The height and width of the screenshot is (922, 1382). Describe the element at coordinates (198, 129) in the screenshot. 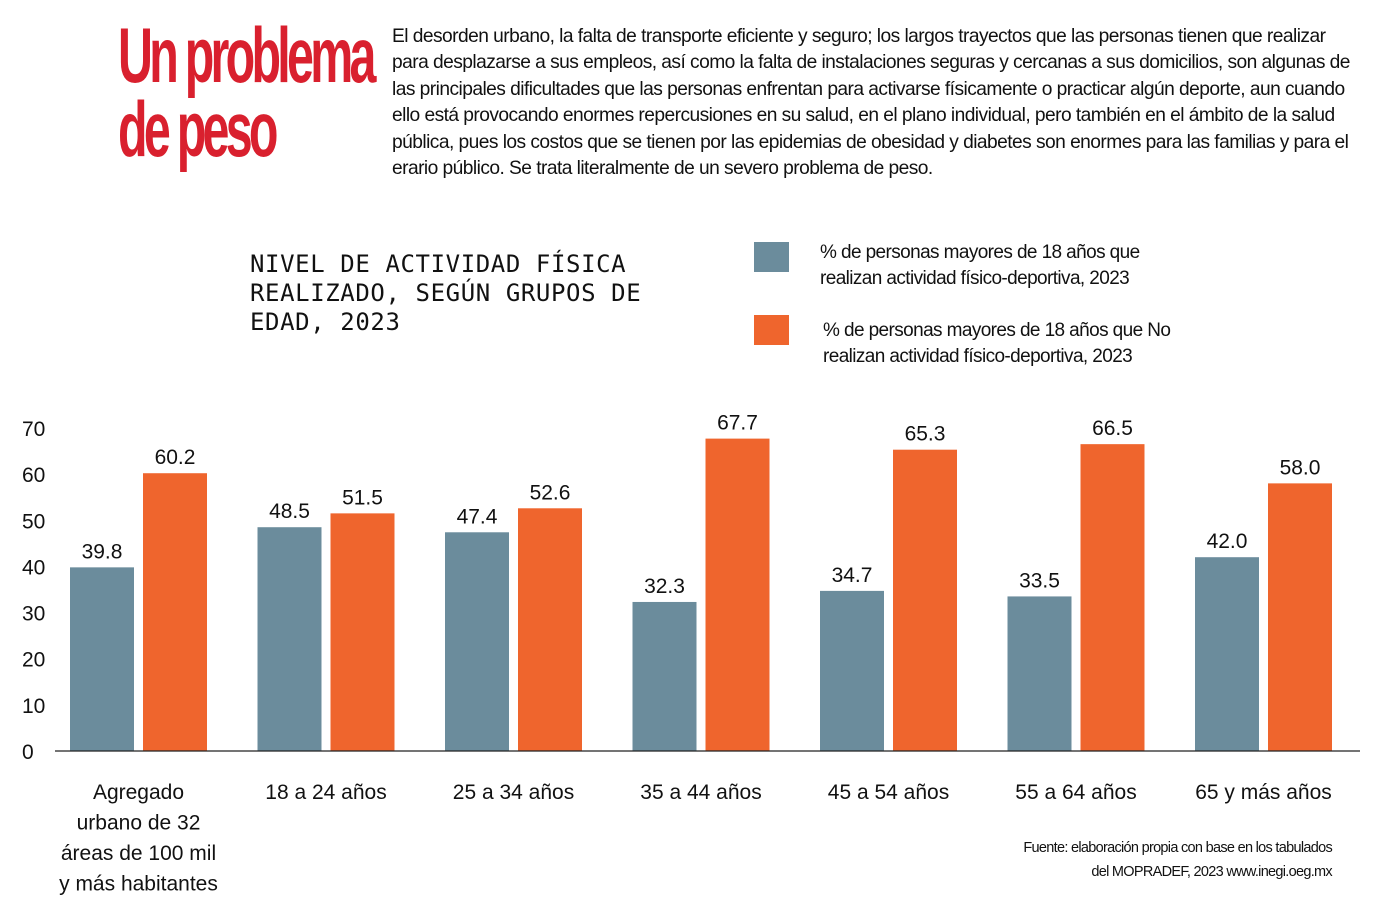

I see `headline-line-2: de peso` at that location.